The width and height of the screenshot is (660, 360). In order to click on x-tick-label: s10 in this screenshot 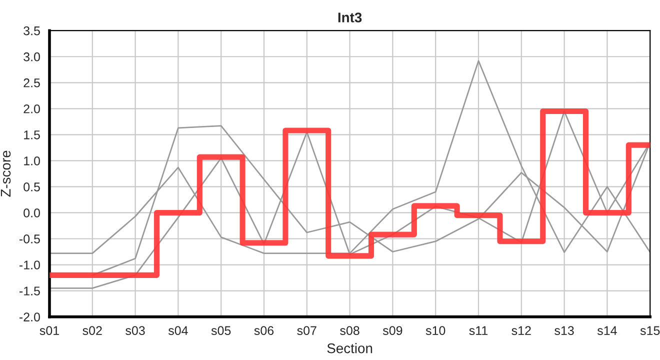, I will do `click(436, 331)`.